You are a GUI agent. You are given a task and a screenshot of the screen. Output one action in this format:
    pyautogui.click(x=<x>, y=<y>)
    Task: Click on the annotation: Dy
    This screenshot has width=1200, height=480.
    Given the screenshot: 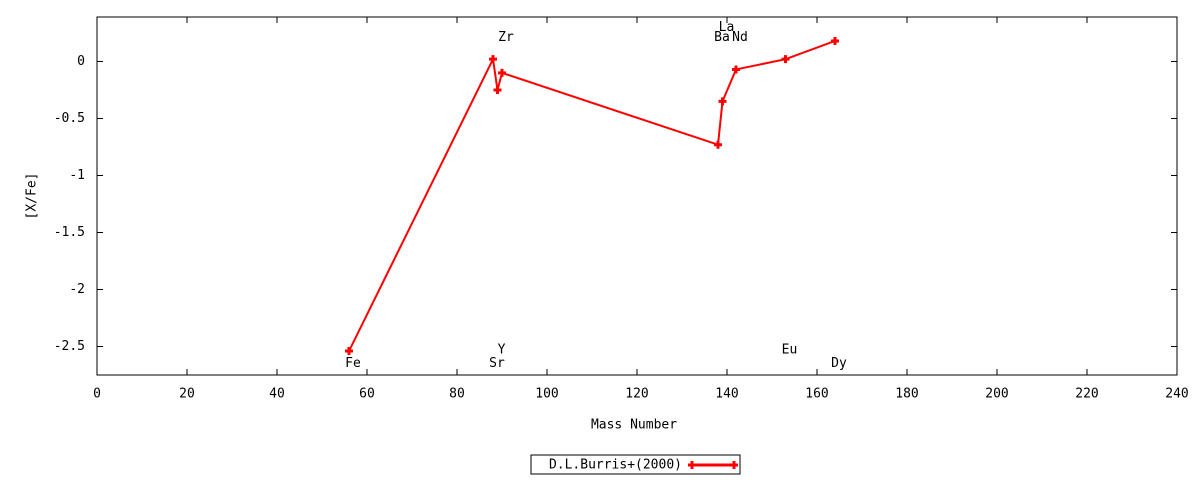 What is the action you would take?
    pyautogui.click(x=839, y=363)
    